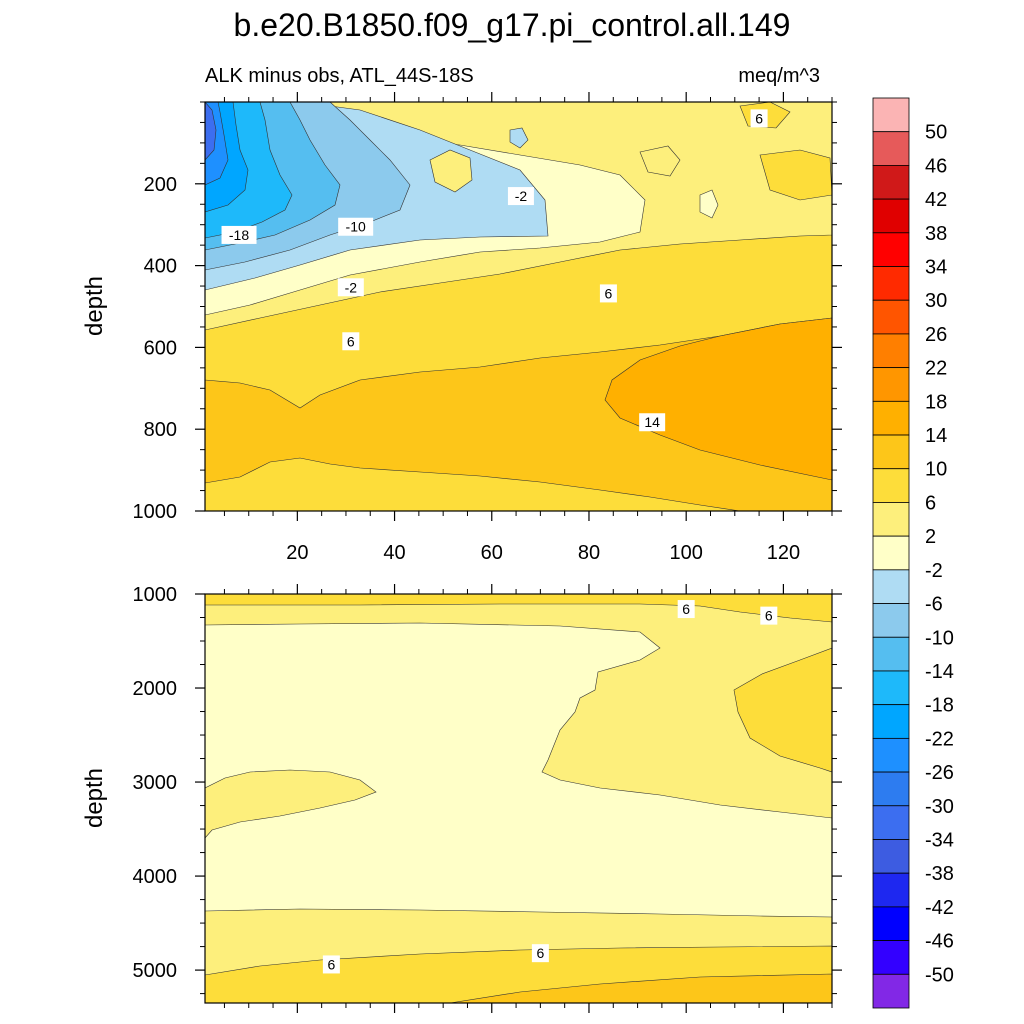  Describe the element at coordinates (939, 739) in the screenshot. I see `colorbar-label: -22` at that location.